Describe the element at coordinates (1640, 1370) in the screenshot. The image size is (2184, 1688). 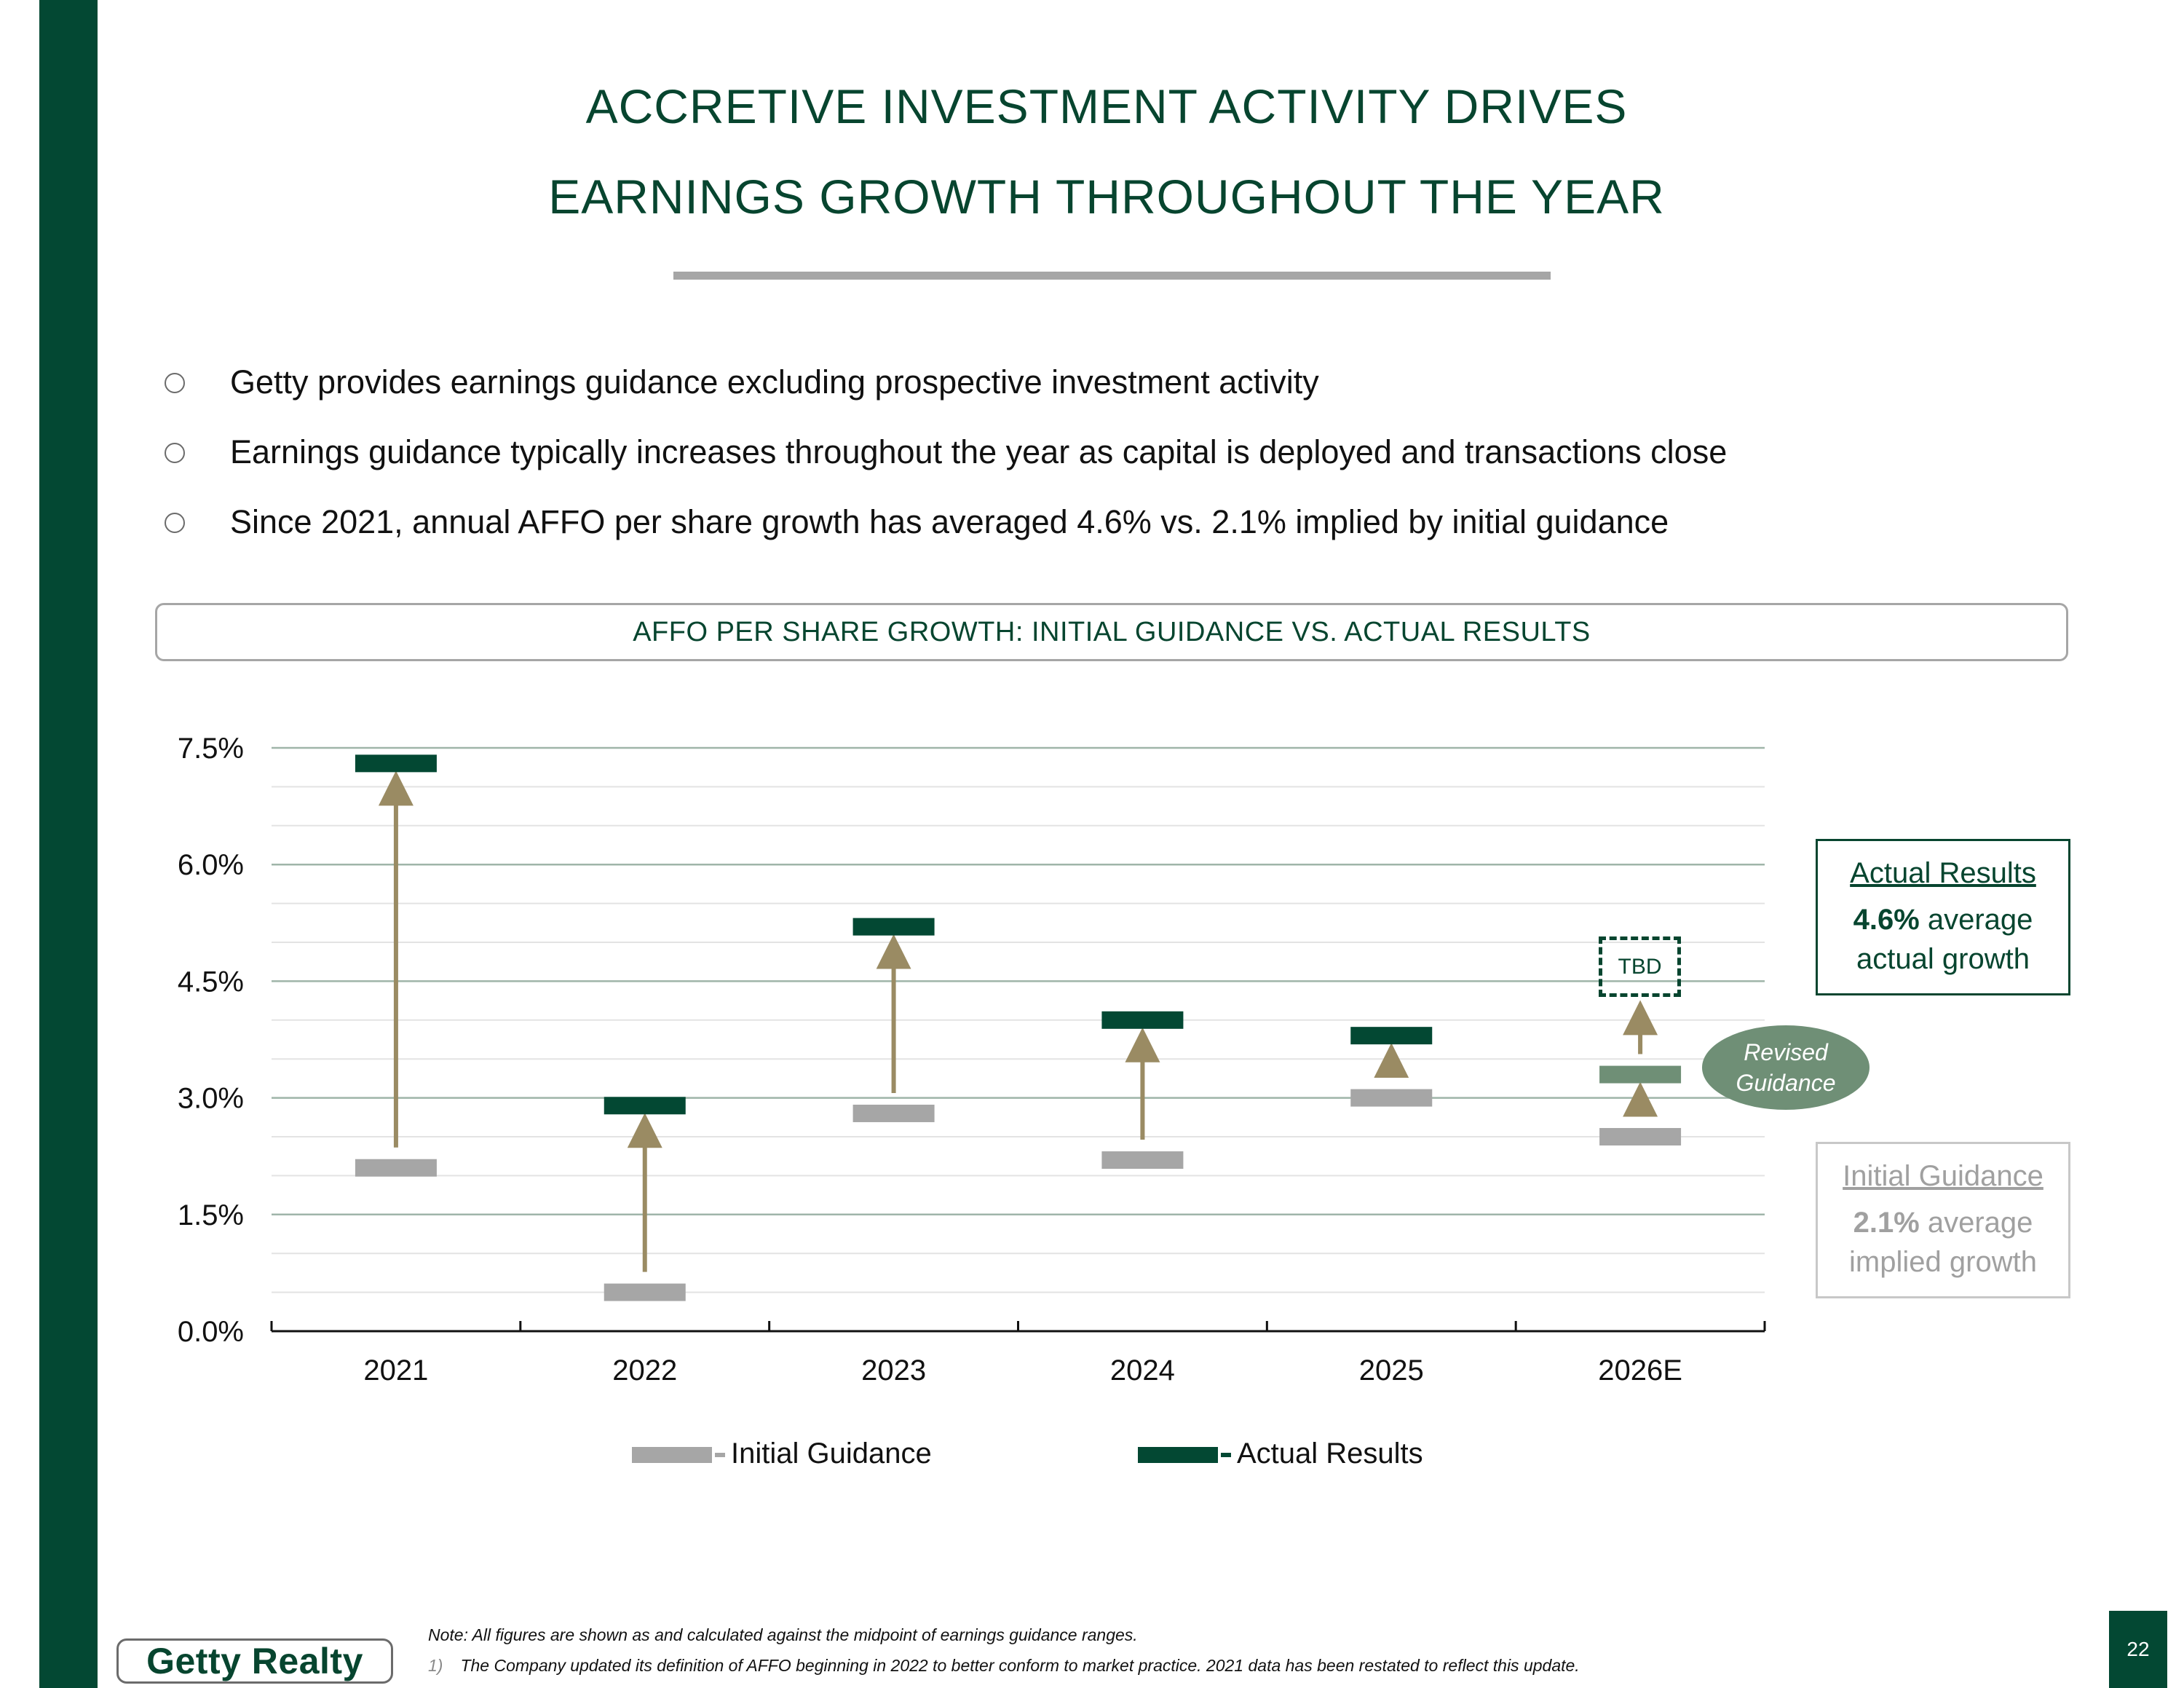
I see `x-tick-label: 2026E` at that location.